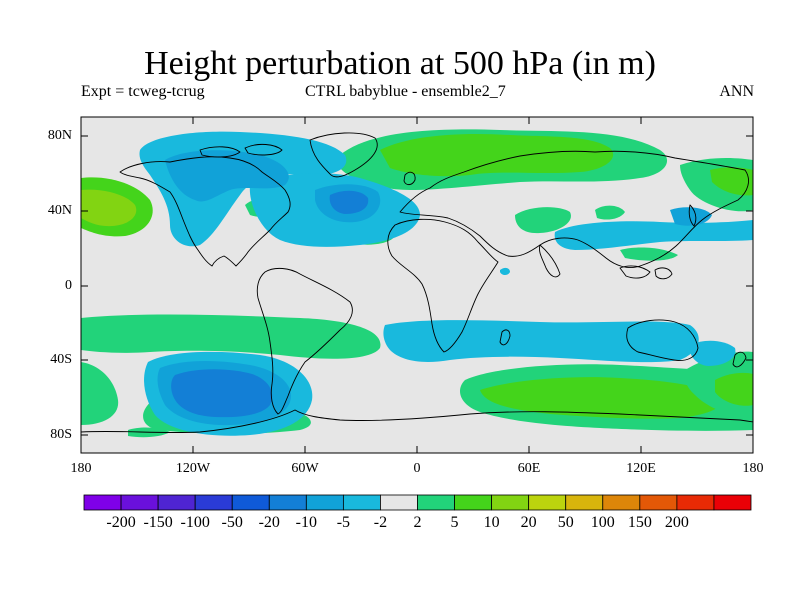  I want to click on colorbar-label: 150, so click(639, 522).